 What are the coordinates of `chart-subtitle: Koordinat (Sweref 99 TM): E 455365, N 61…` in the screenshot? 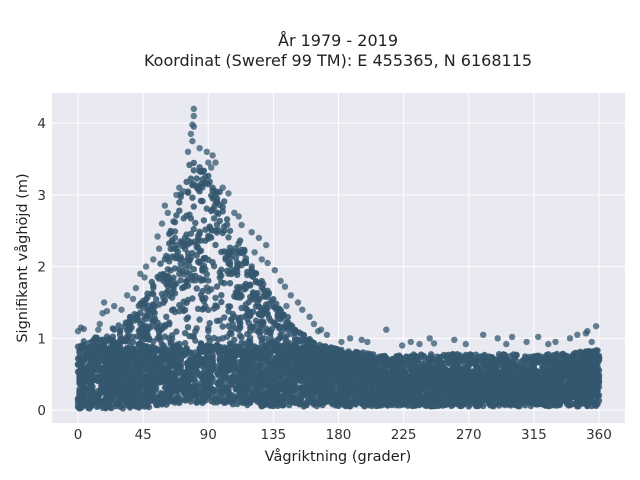 It's located at (338, 60).